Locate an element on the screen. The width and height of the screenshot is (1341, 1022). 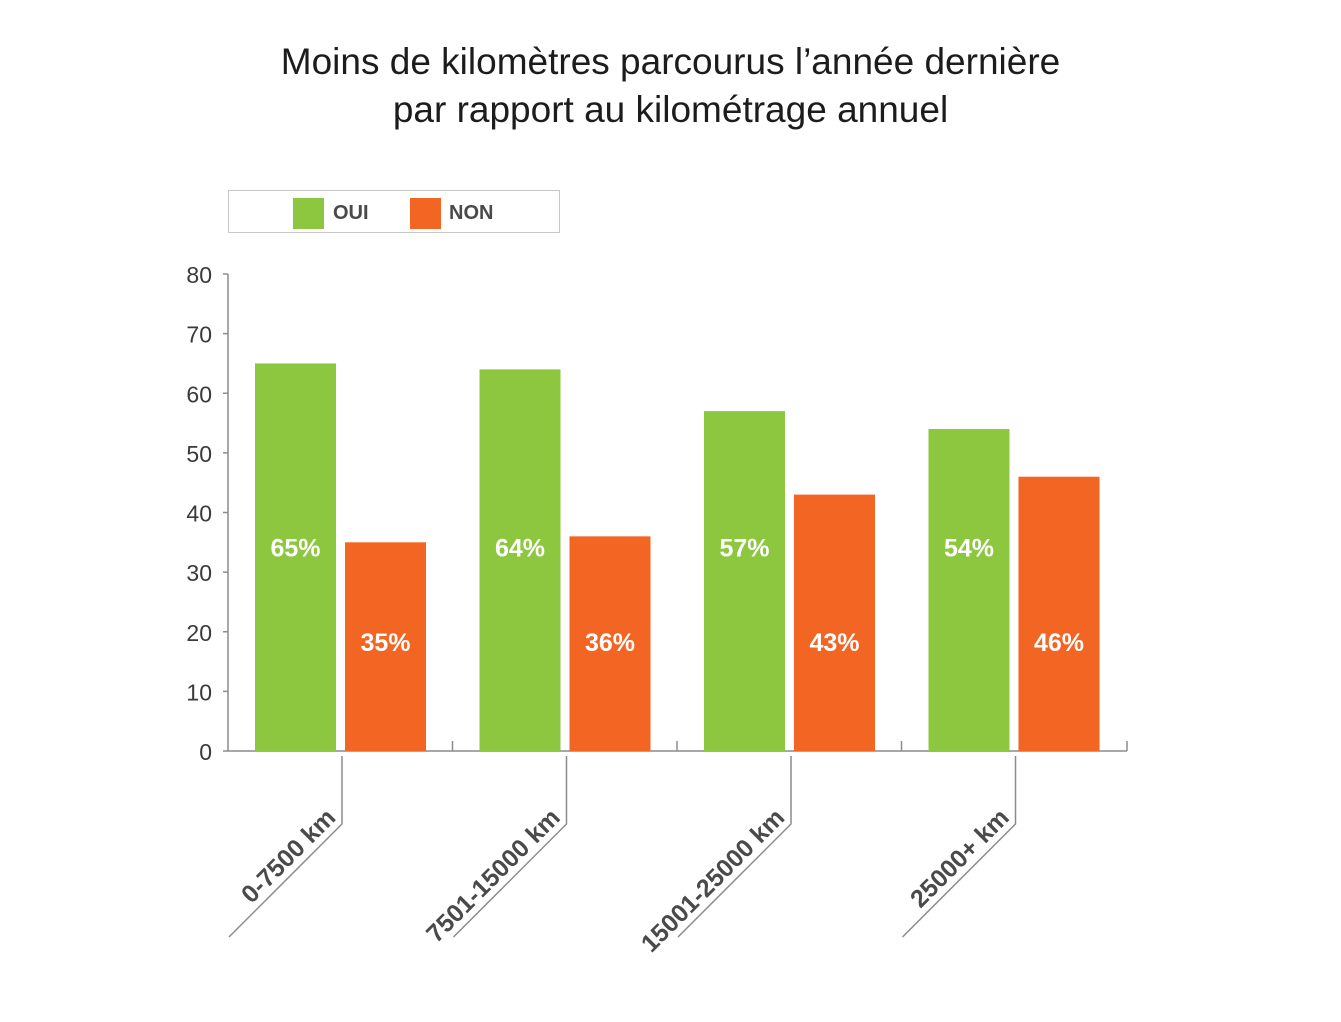
y-tick-label: 0 is located at coordinates (205, 752).